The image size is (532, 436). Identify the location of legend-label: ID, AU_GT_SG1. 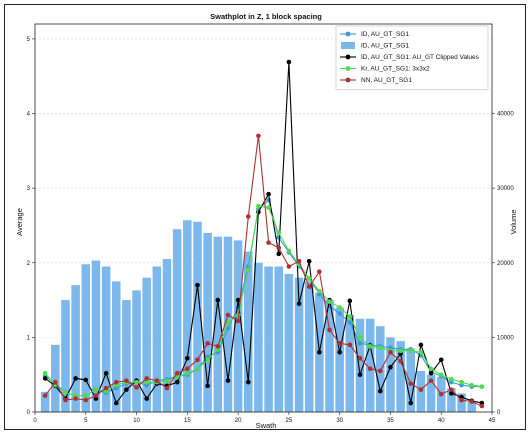
(385, 46).